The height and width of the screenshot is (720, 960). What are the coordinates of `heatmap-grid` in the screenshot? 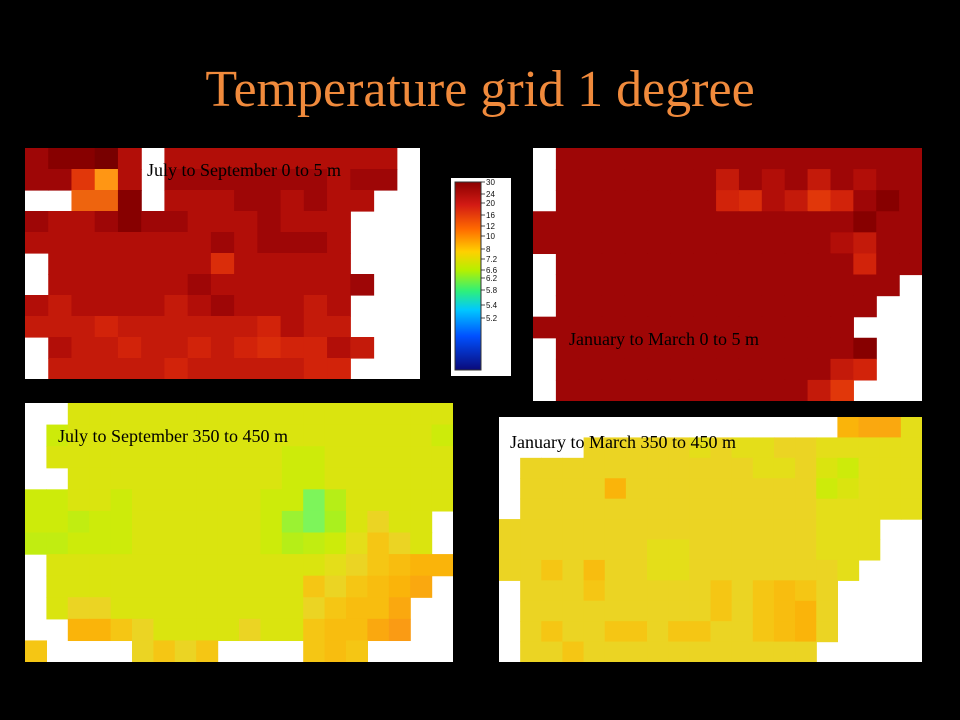 It's located at (710, 539).